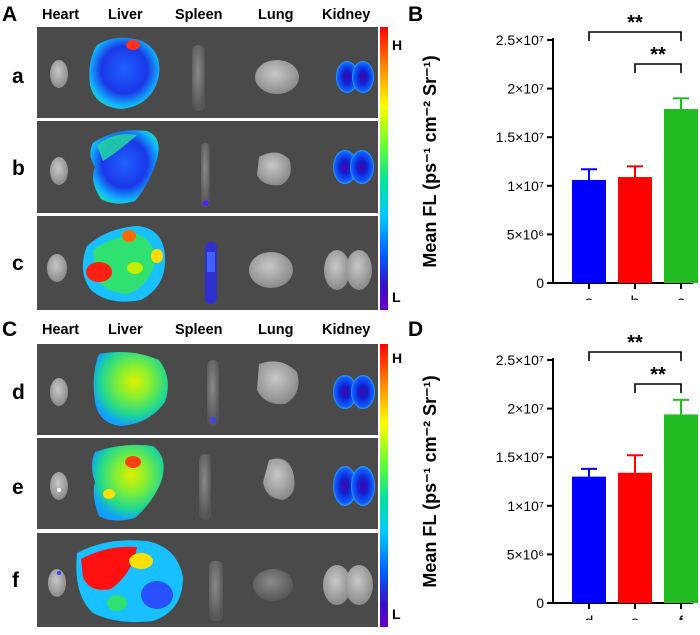 Image resolution: width=700 pixels, height=635 pixels. What do you see at coordinates (681, 297) in the screenshot?
I see `x-tick-label-c: c` at bounding box center [681, 297].